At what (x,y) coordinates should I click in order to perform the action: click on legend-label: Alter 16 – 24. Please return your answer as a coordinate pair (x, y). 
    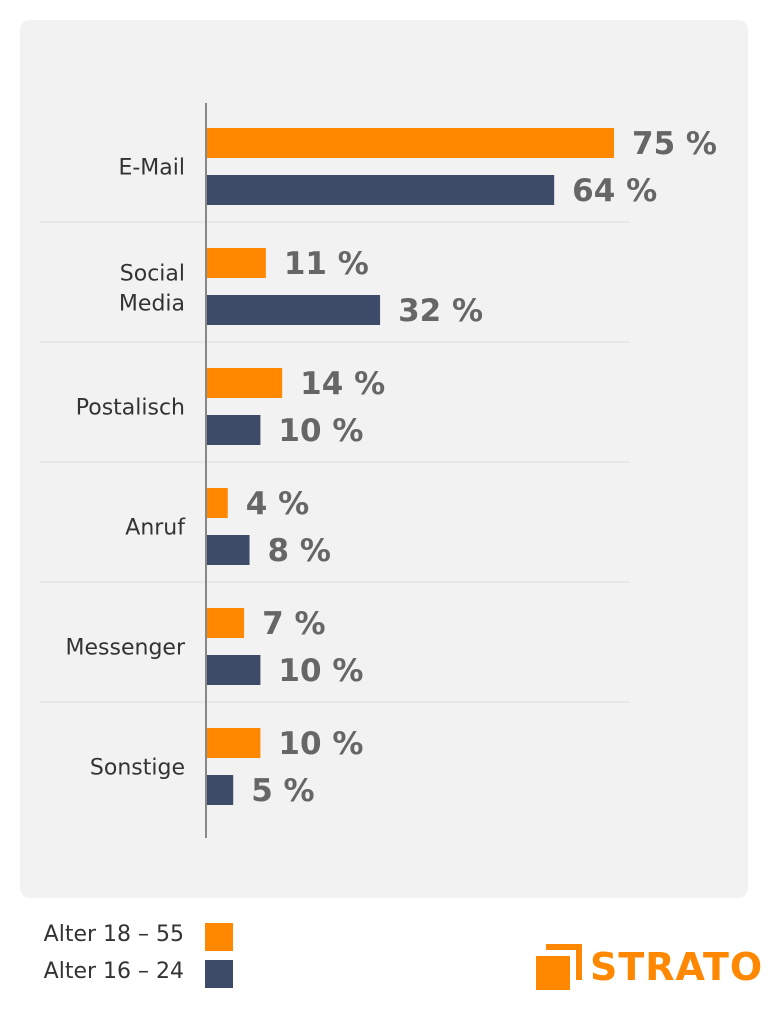
    Looking at the image, I should click on (113, 971).